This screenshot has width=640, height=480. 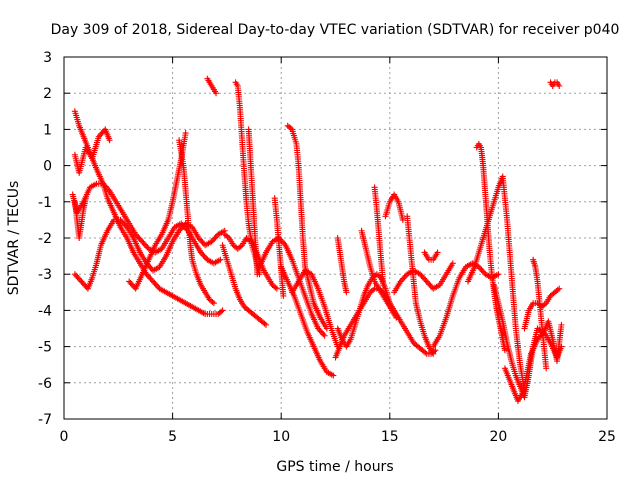 What do you see at coordinates (64, 437) in the screenshot?
I see `x-tick-label: 0` at bounding box center [64, 437].